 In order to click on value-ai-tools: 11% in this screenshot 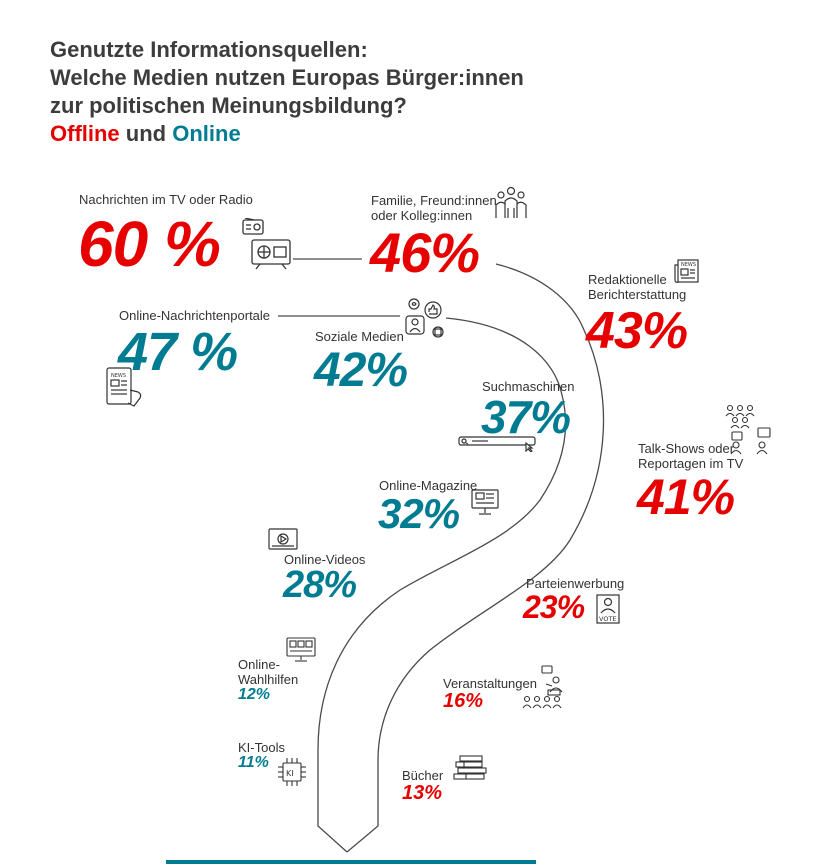, I will do `click(253, 762)`.